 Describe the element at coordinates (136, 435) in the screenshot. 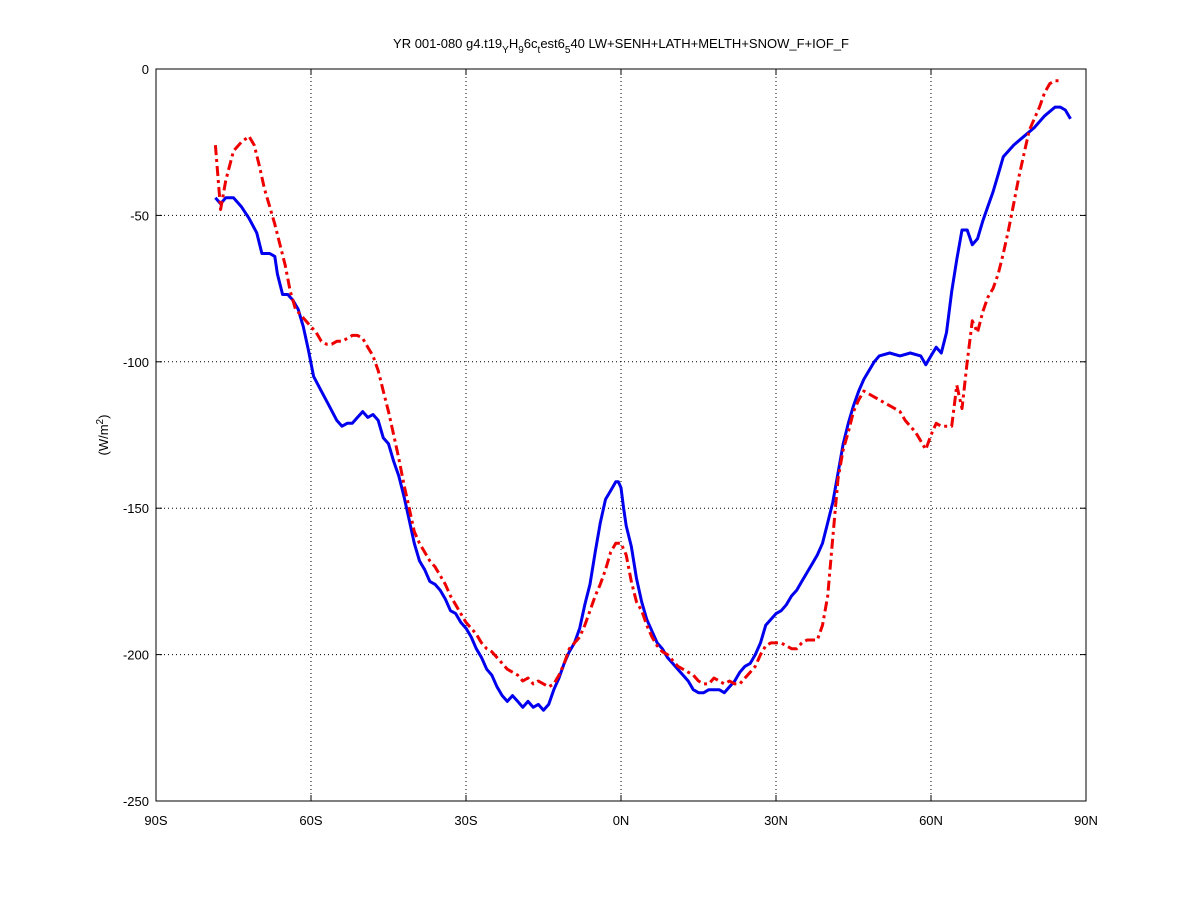

I see `y-tick-labels: 0 -50 -100 -150 -200 -250` at that location.